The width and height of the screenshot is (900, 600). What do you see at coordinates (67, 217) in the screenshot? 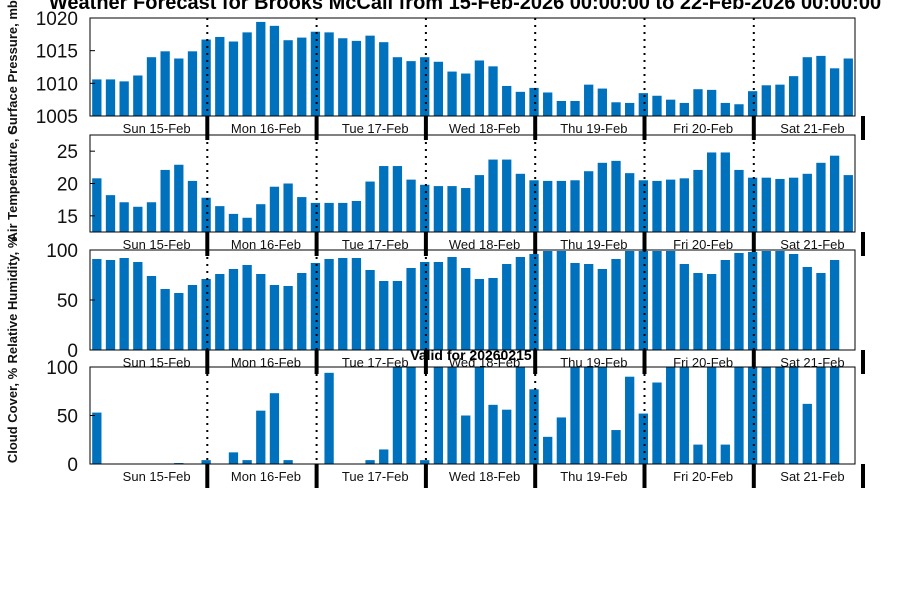
I see `y-tick-label: 15` at bounding box center [67, 217].